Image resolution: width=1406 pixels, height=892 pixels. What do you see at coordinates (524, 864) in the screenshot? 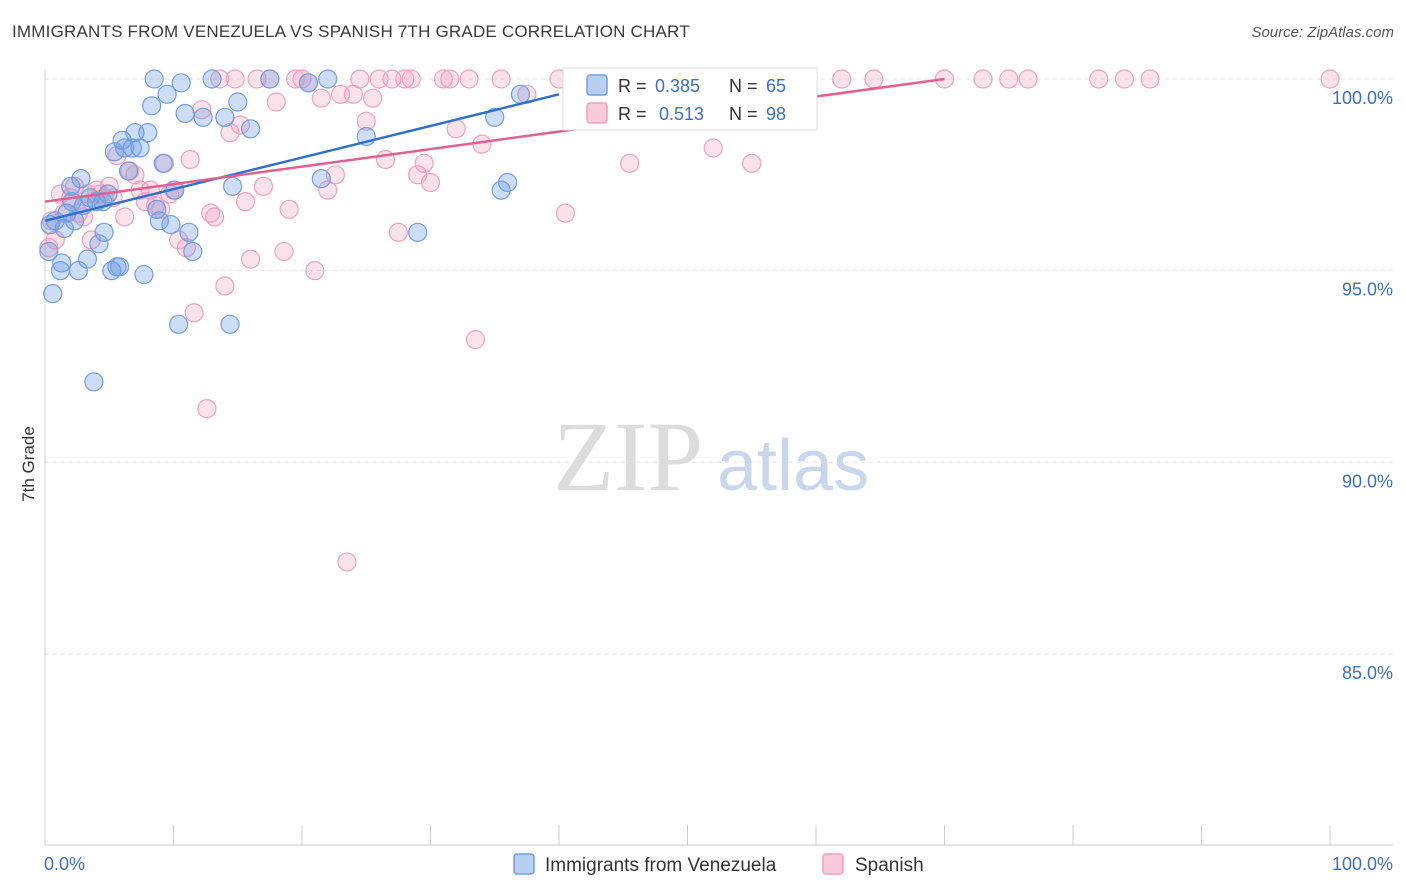
I see `bottom-legend-swatch-venezuela` at bounding box center [524, 864].